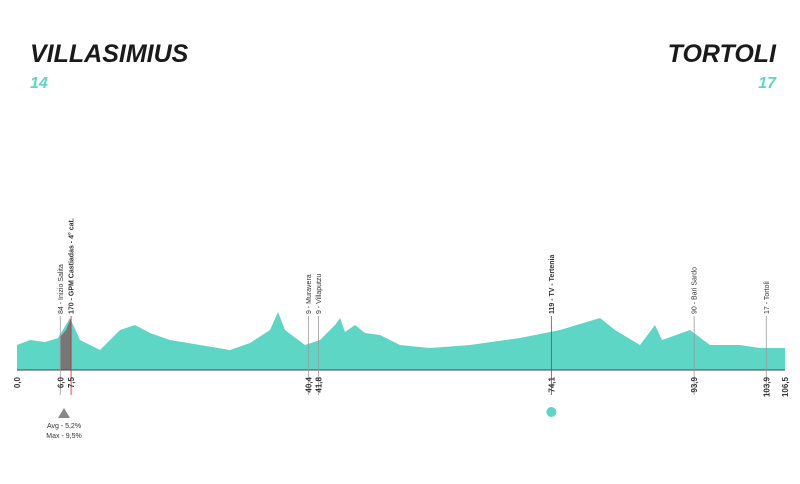  I want to click on marker-label: 9 - Muravera, so click(309, 294).